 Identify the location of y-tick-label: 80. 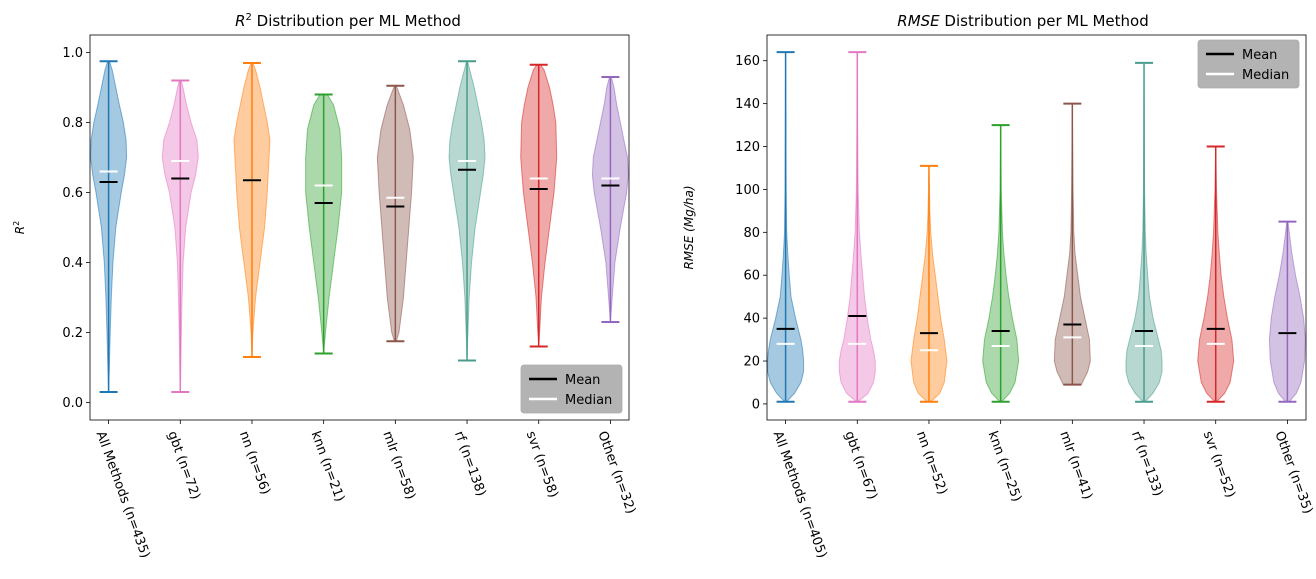
(751, 233).